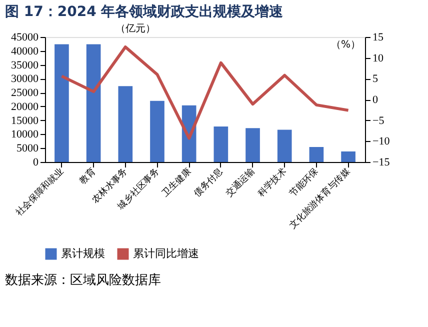 This screenshot has height=327, width=428. Describe the element at coordinates (144, 12) in the screenshot. I see `chart-title: 图 17：2024 年各领域财政支出规模及增速` at that location.